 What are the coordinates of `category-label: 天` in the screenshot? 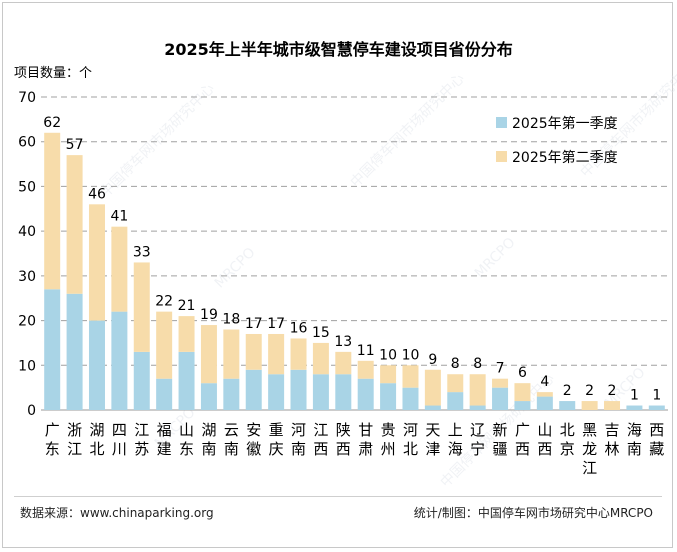 It's located at (432, 430).